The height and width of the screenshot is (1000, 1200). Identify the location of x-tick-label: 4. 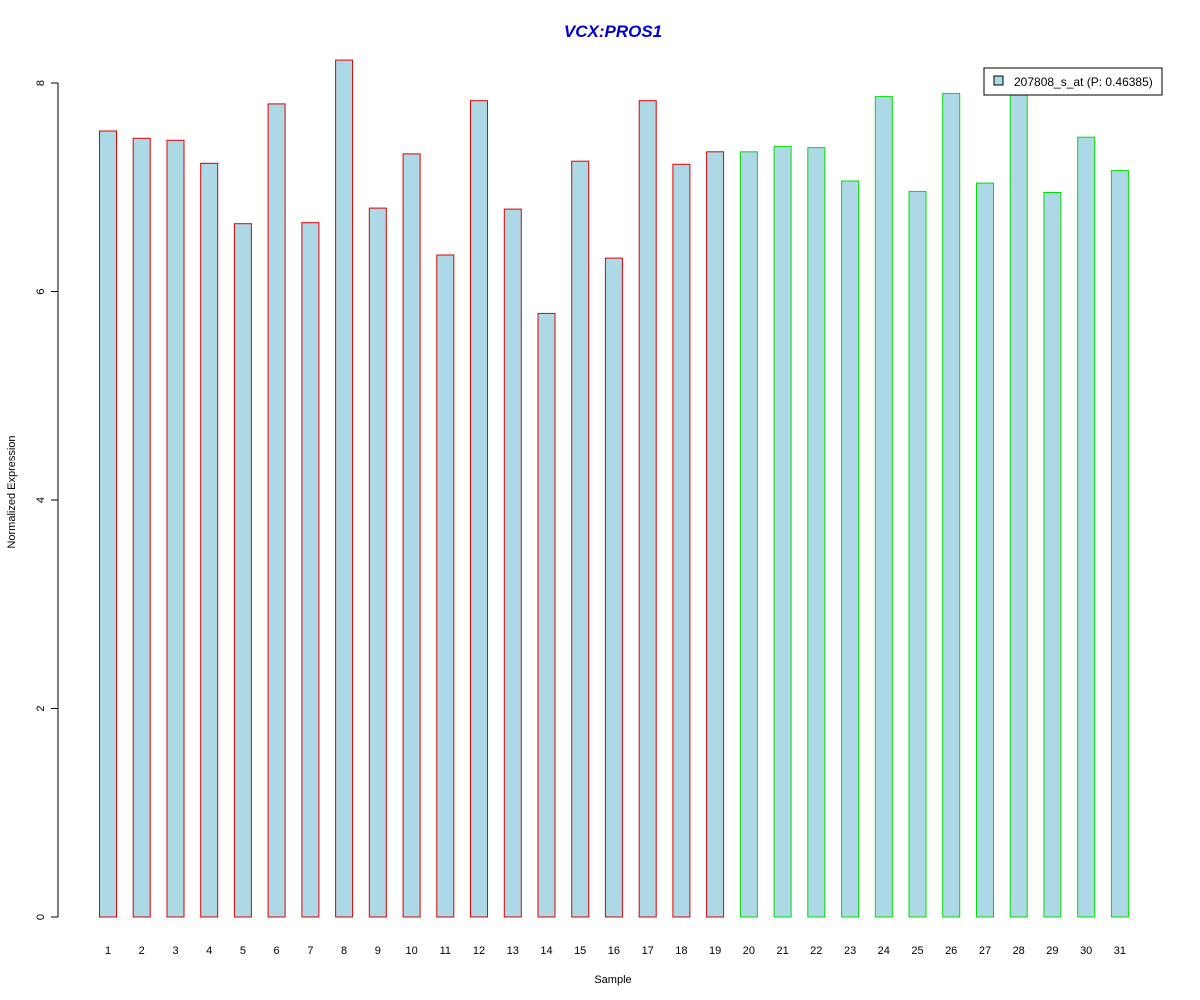
(209, 951).